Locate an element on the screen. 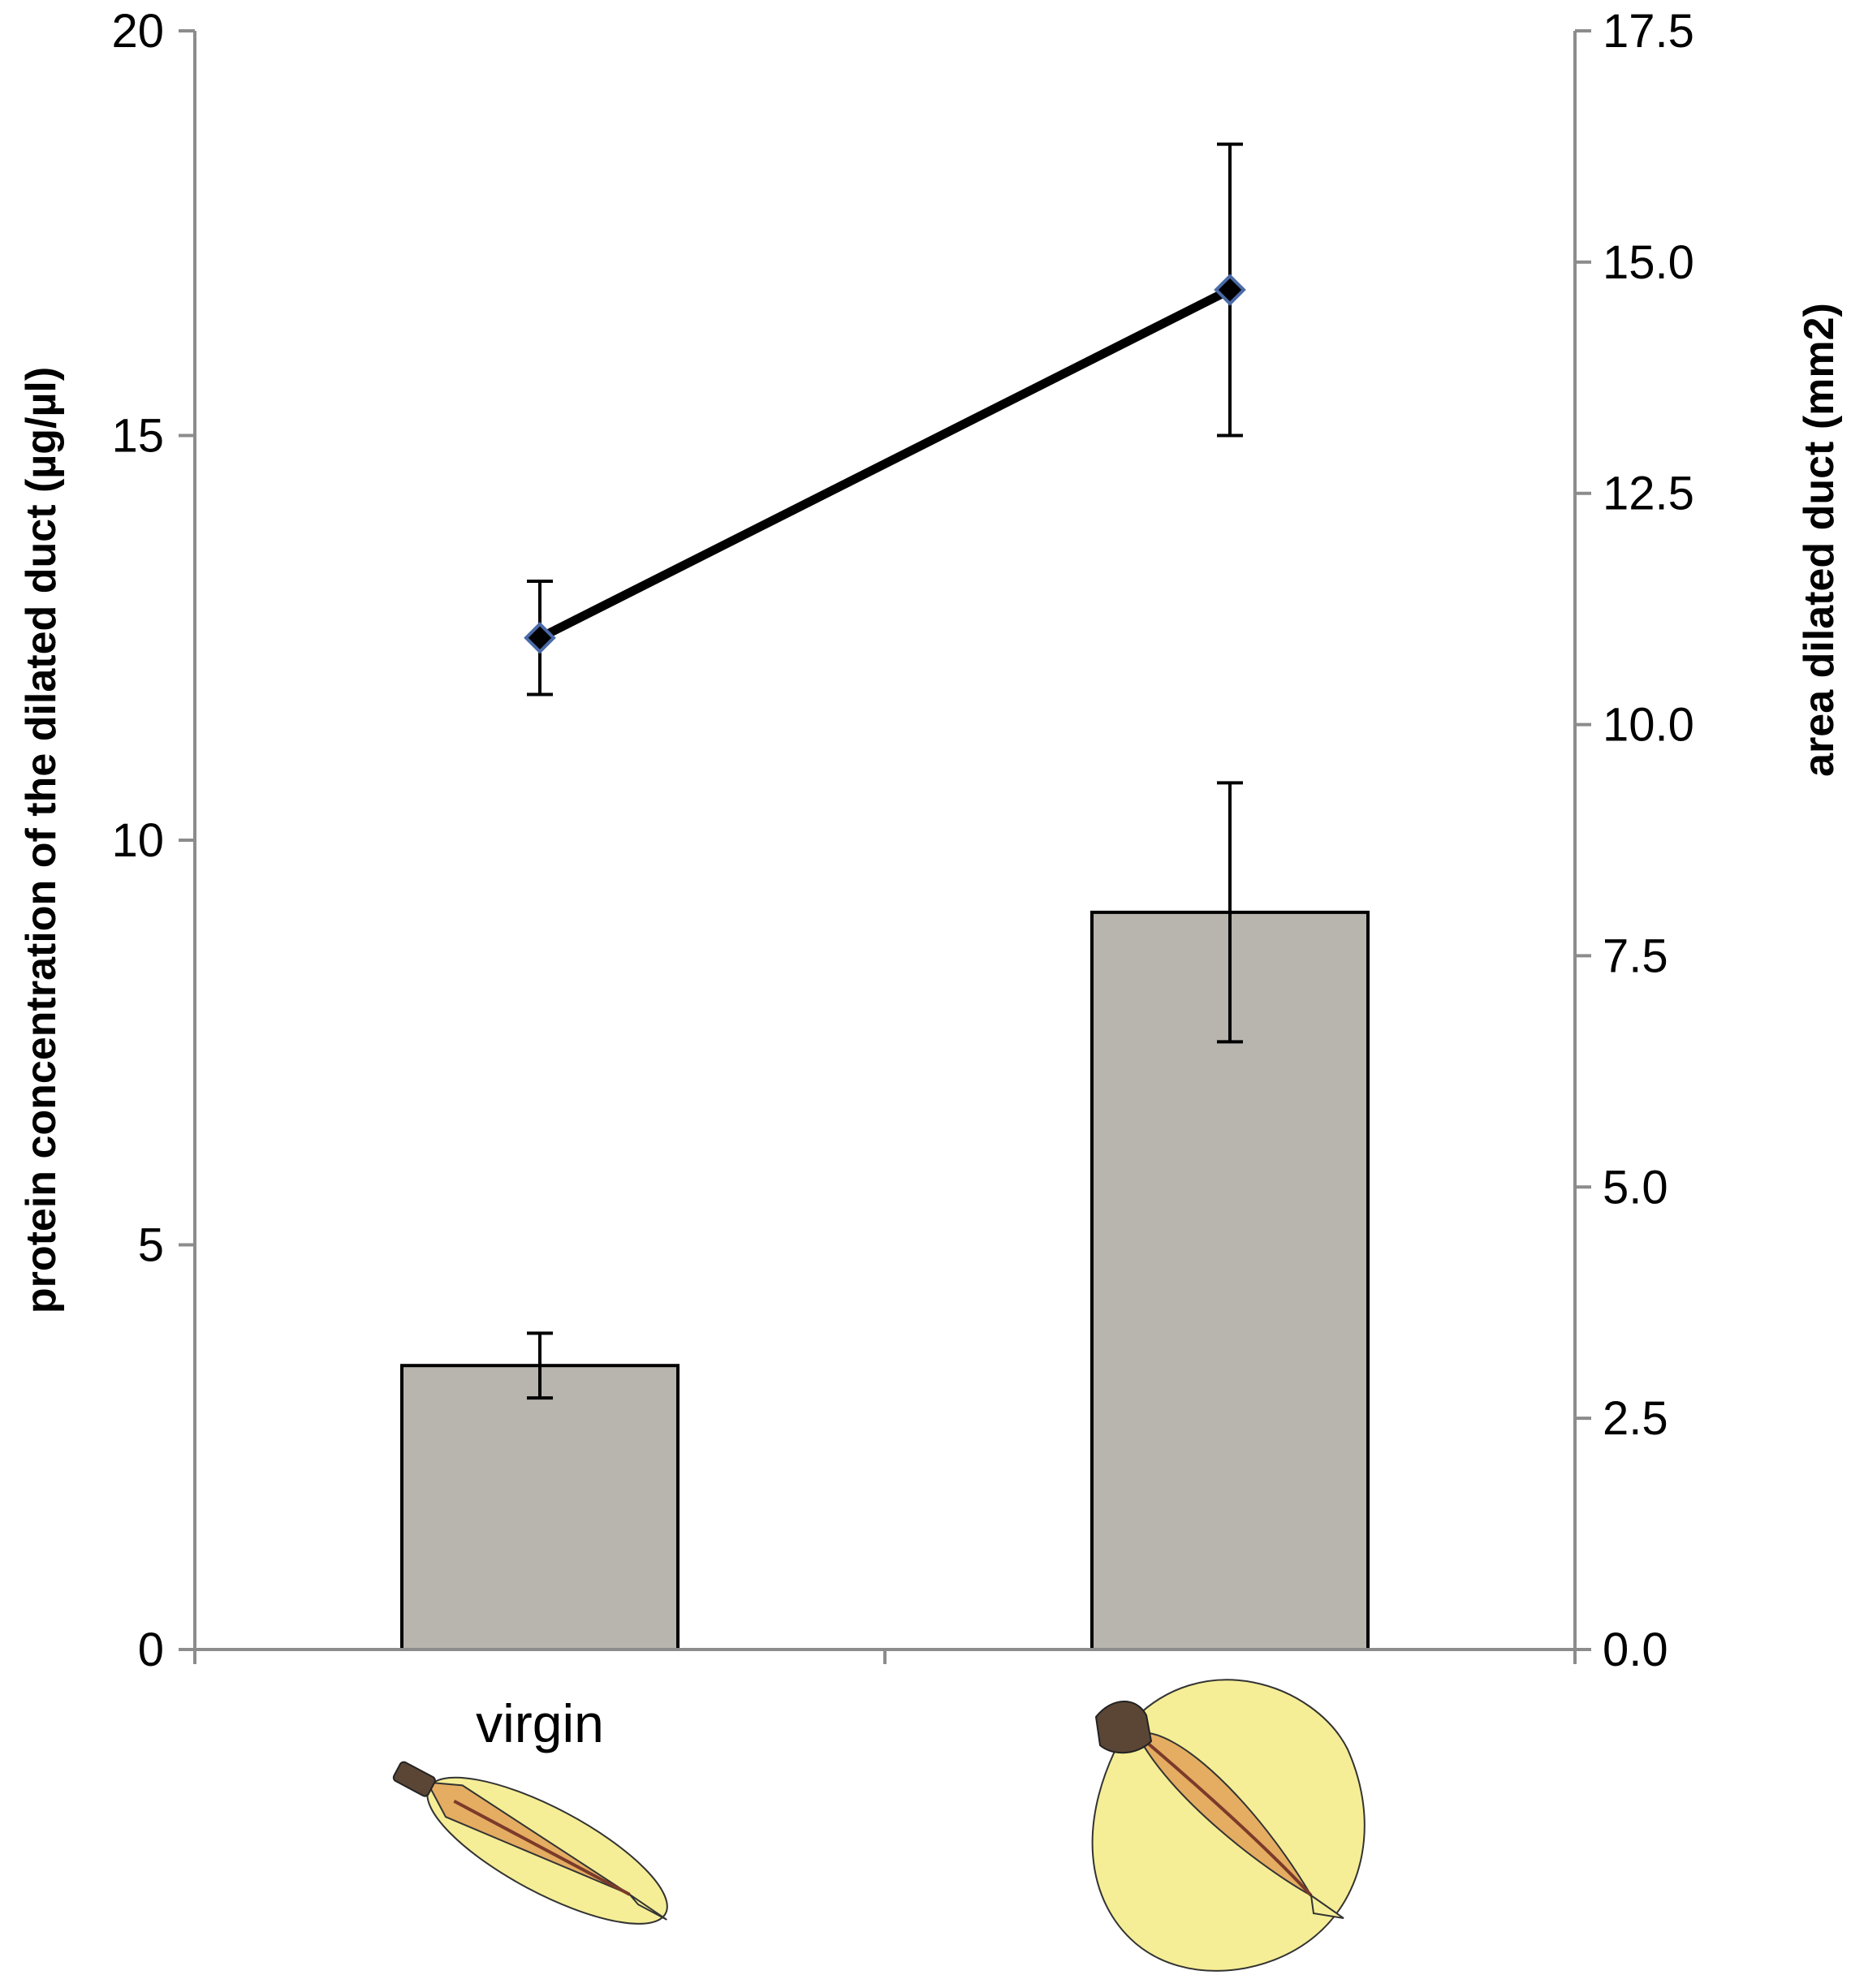 The height and width of the screenshot is (1988, 1851). protein-concentration-line is located at coordinates (885, 464).